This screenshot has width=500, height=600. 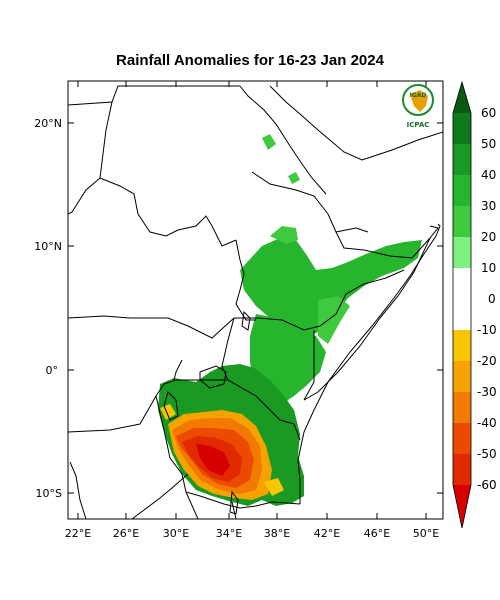 I want to click on lat-label-10s: 10°S, so click(x=49, y=493).